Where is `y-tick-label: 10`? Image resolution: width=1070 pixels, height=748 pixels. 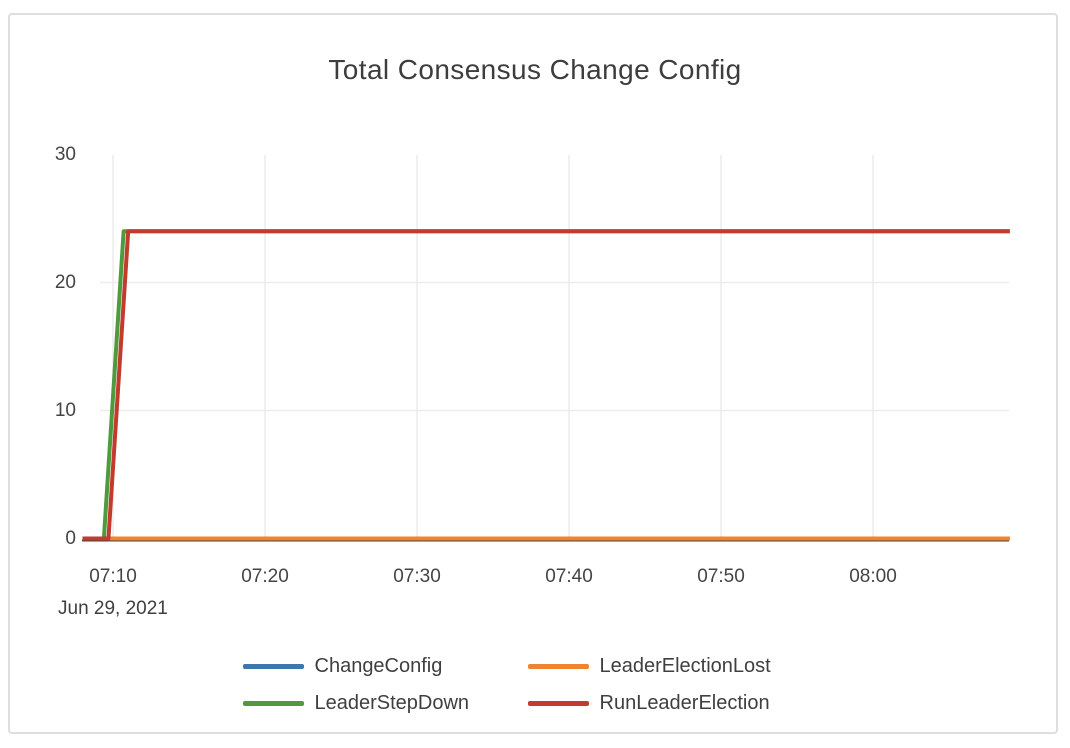 y-tick-label: 10 is located at coordinates (65, 410).